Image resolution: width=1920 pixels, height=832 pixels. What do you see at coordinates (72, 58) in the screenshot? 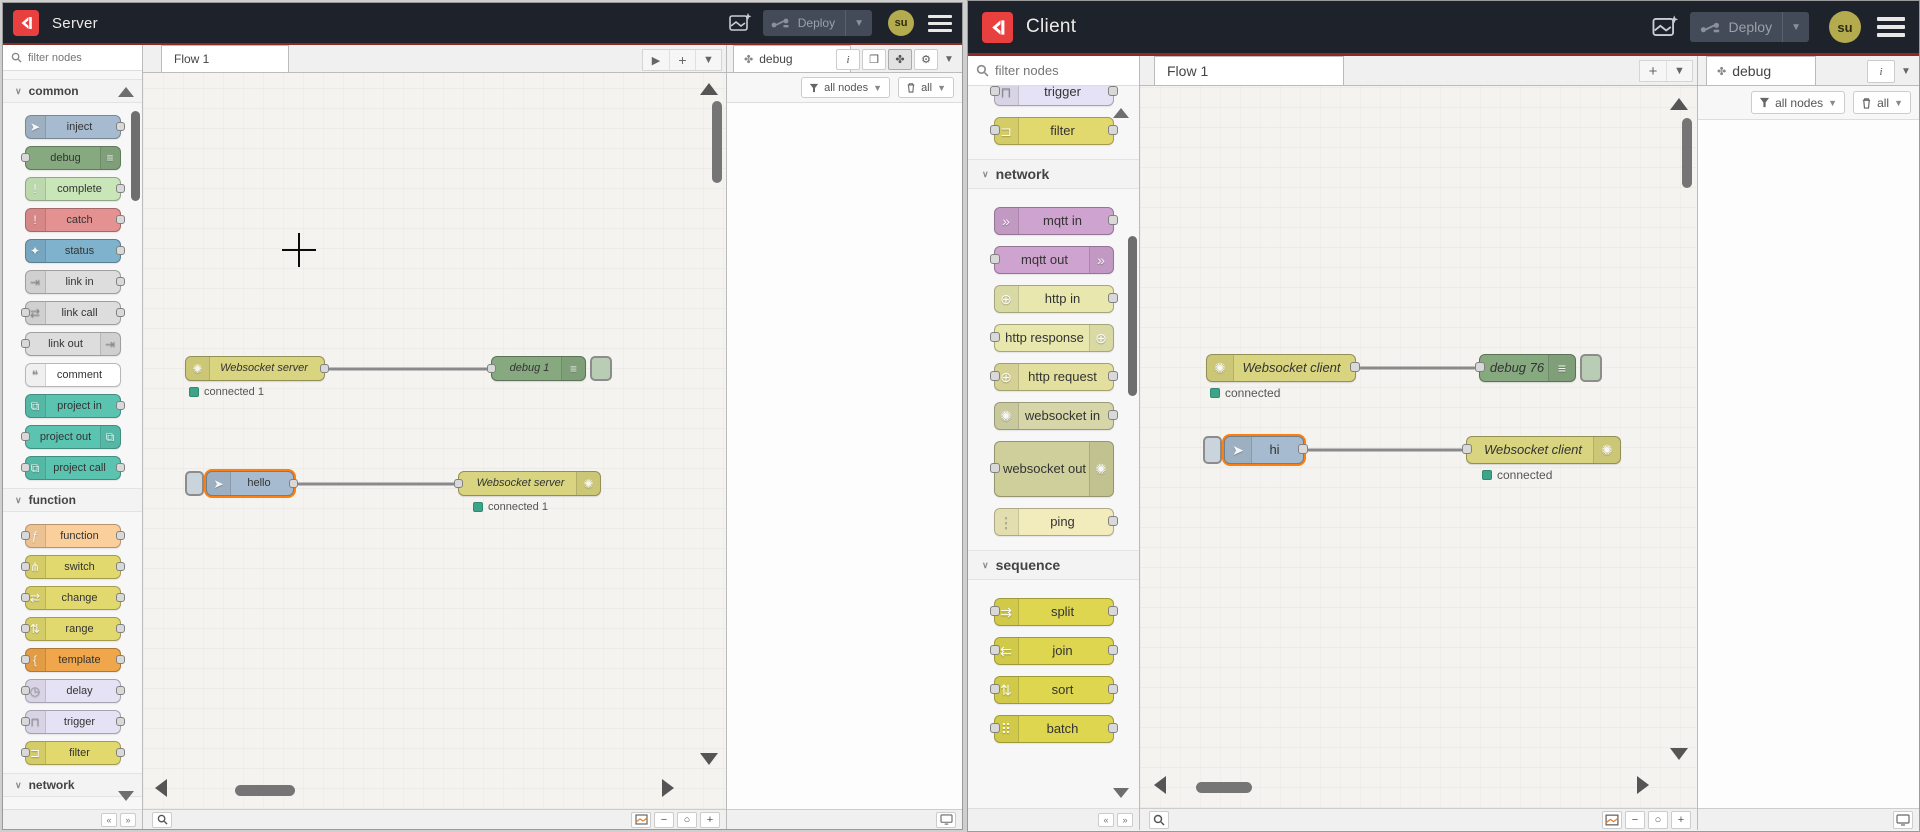
I see `palette-search` at bounding box center [72, 58].